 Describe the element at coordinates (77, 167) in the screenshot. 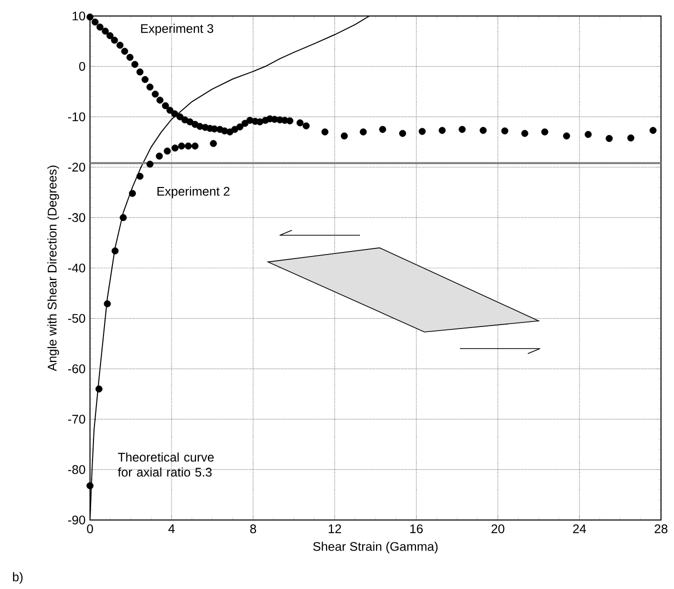

I see `y-tick-label: -20` at that location.